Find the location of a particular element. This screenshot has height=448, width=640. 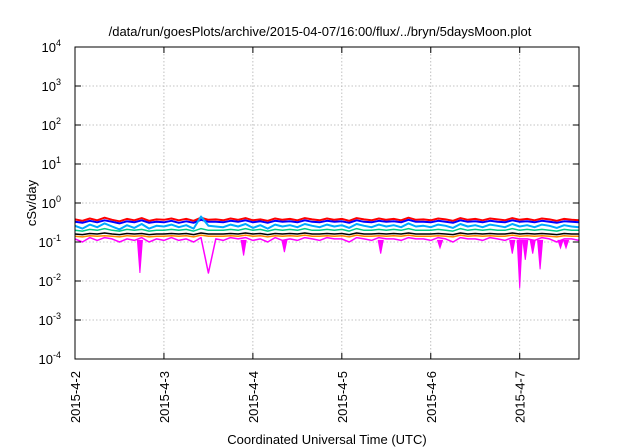

y-tick-label-exponent: 4 is located at coordinates (58, 43).